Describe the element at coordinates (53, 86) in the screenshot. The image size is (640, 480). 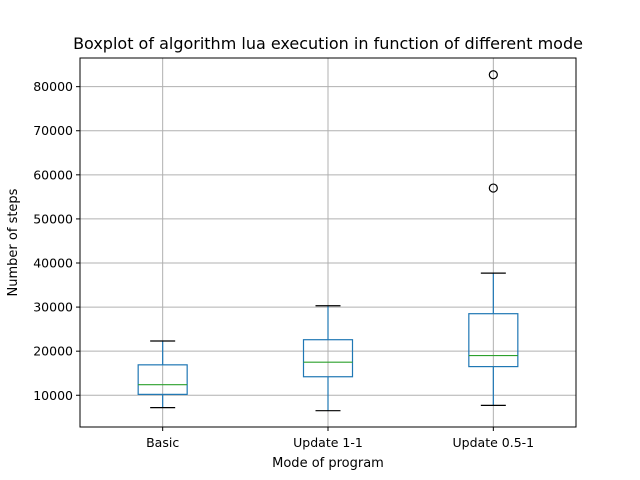
I see `y-tick-label: 80000` at that location.